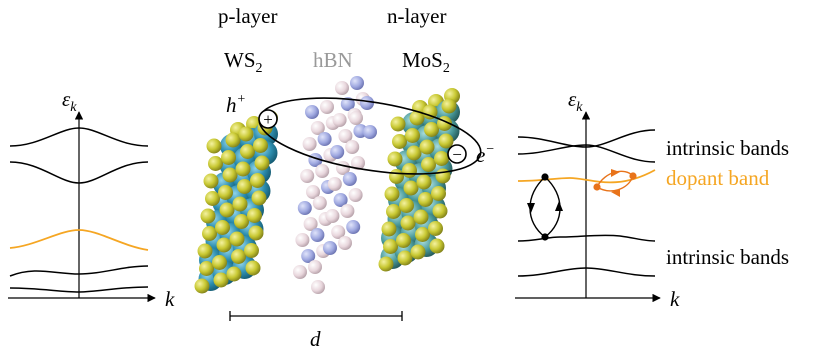 Image resolution: width=829 pixels, height=352 pixels. What do you see at coordinates (79, 172) in the screenshot?
I see `left-conduction-band-lower` at bounding box center [79, 172].